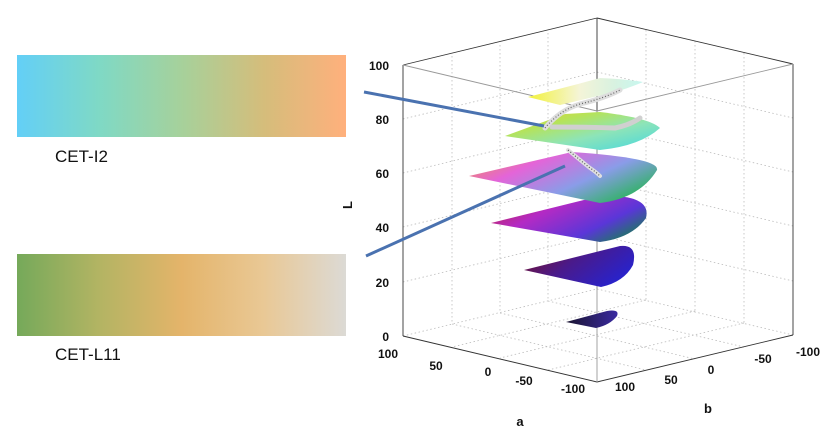 The height and width of the screenshot is (441, 835). I want to click on pointer-lines, so click(464, 174).